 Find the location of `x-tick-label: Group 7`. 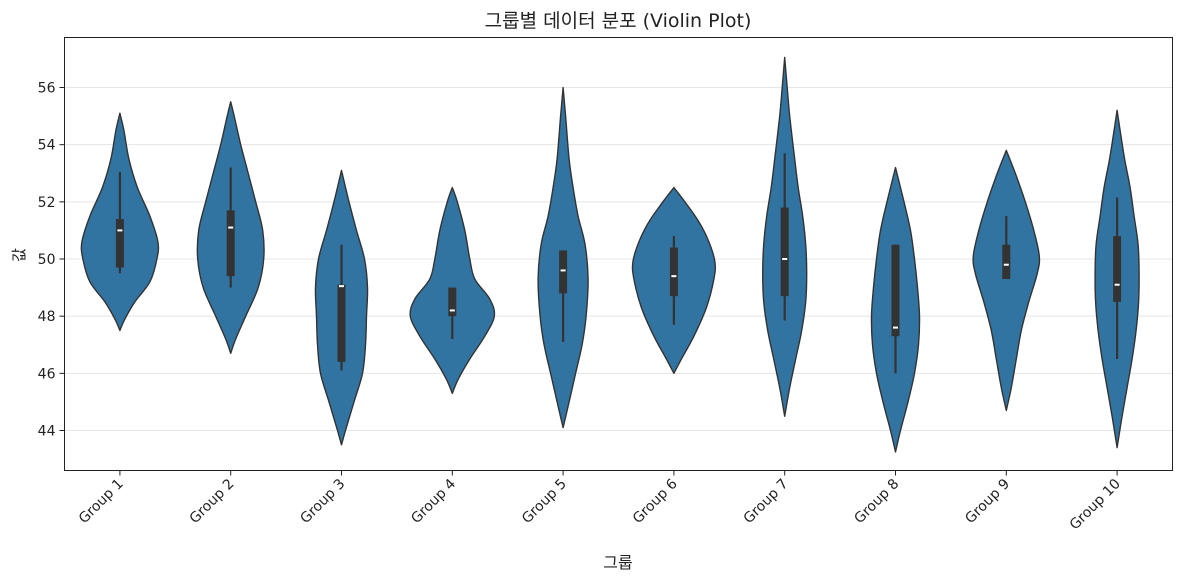

x-tick-label: Group 7 is located at coordinates (766, 501).